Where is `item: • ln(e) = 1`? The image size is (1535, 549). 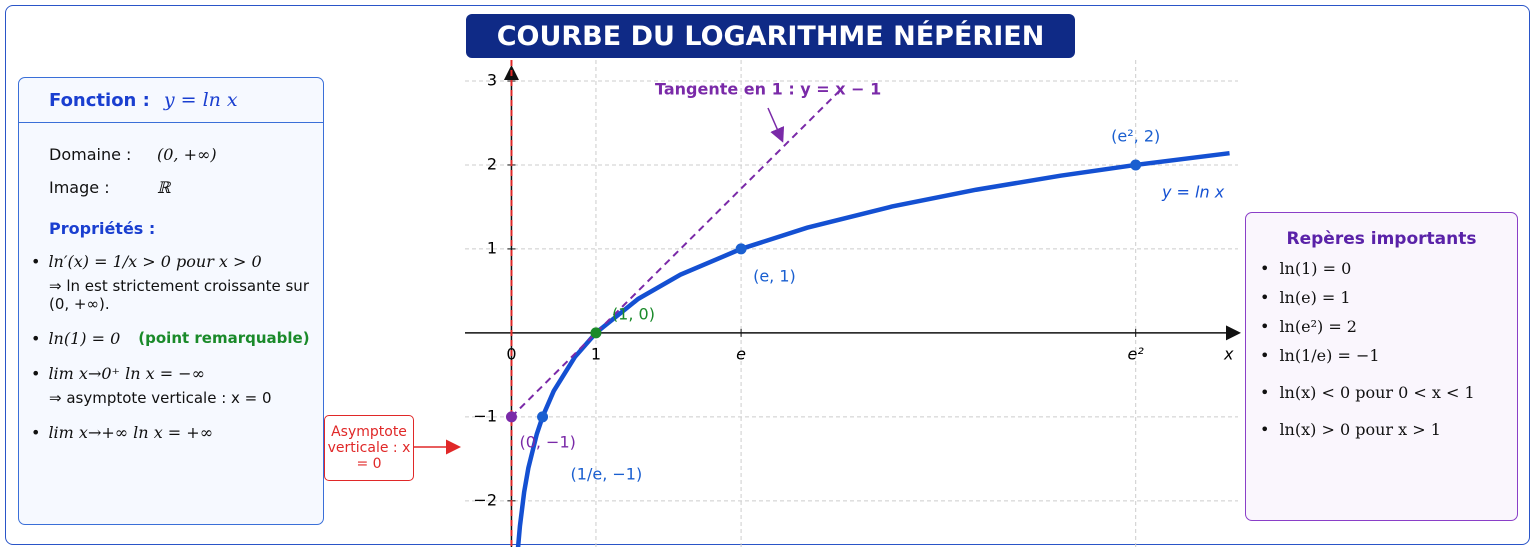 item: • ln(e) = 1 is located at coordinates (1388, 297).